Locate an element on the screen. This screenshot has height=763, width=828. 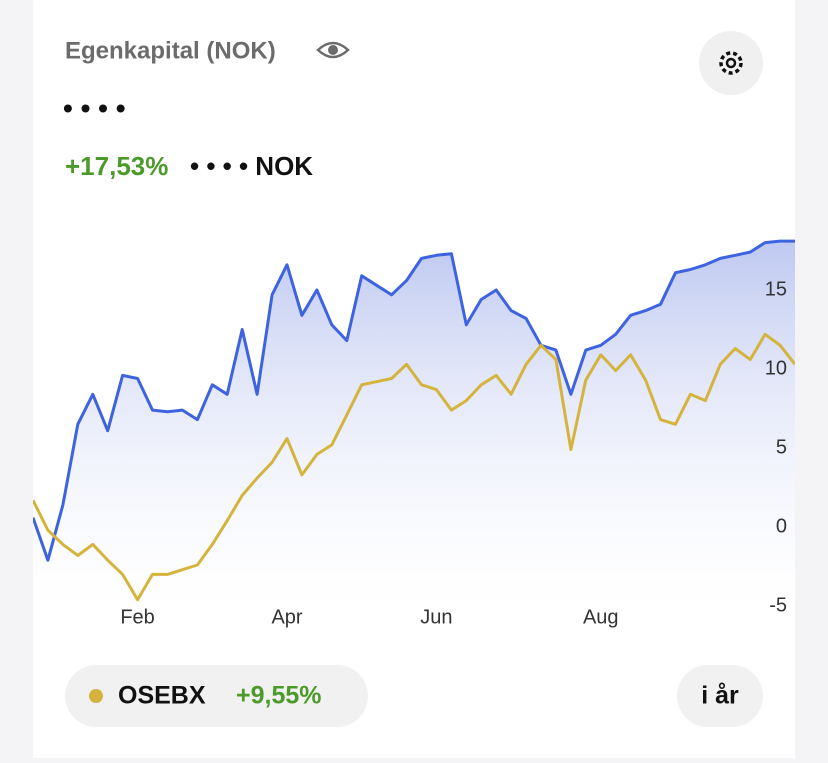
y-tick-label: 10 is located at coordinates (776, 368).